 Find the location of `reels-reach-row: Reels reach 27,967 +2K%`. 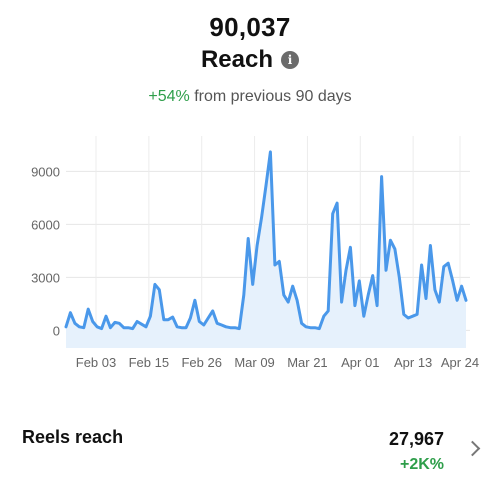

reels-reach-row: Reels reach 27,967 +2K% is located at coordinates (250, 450).